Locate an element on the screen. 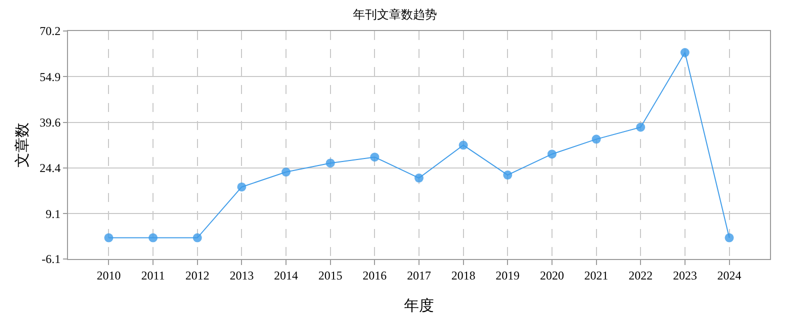 This screenshot has width=790, height=330. y-axis-title: 文章数 is located at coordinates (22, 145).